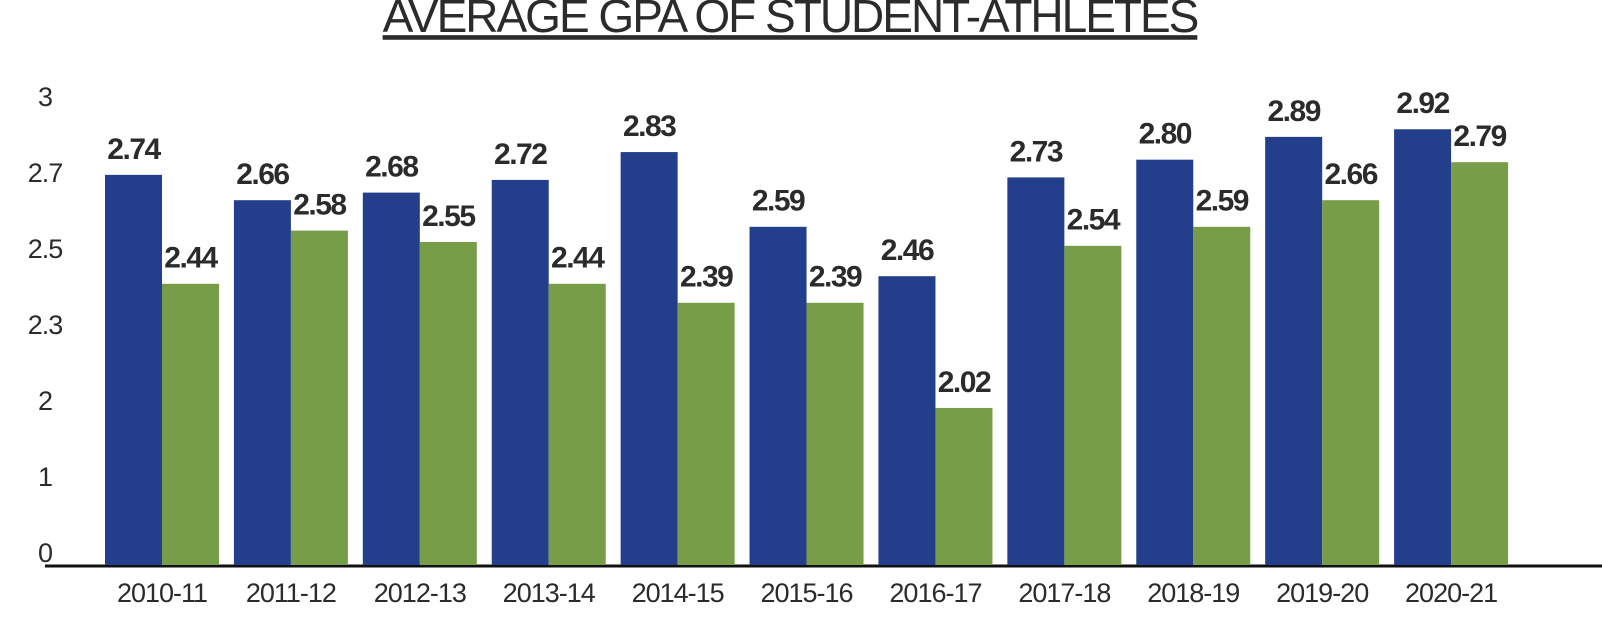  What do you see at coordinates (45, 477) in the screenshot?
I see `y-tick-label: 1` at bounding box center [45, 477].